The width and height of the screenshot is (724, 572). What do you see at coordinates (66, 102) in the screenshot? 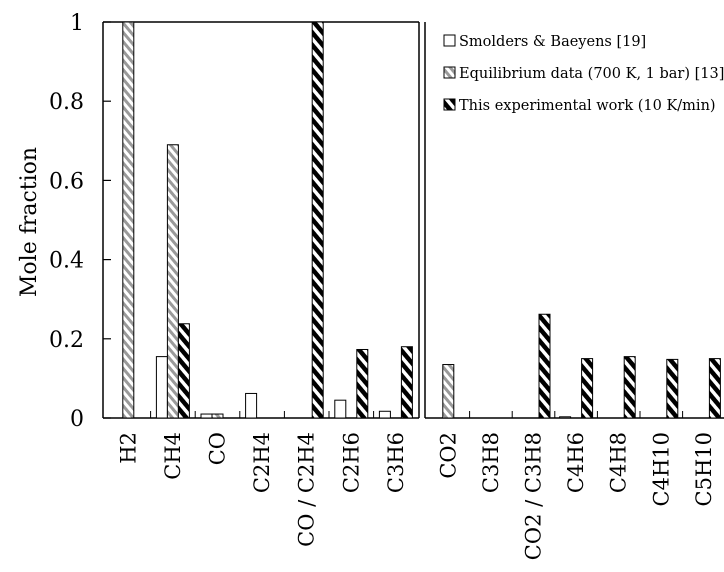
I see `y-tick-label: 0.8` at bounding box center [66, 102].